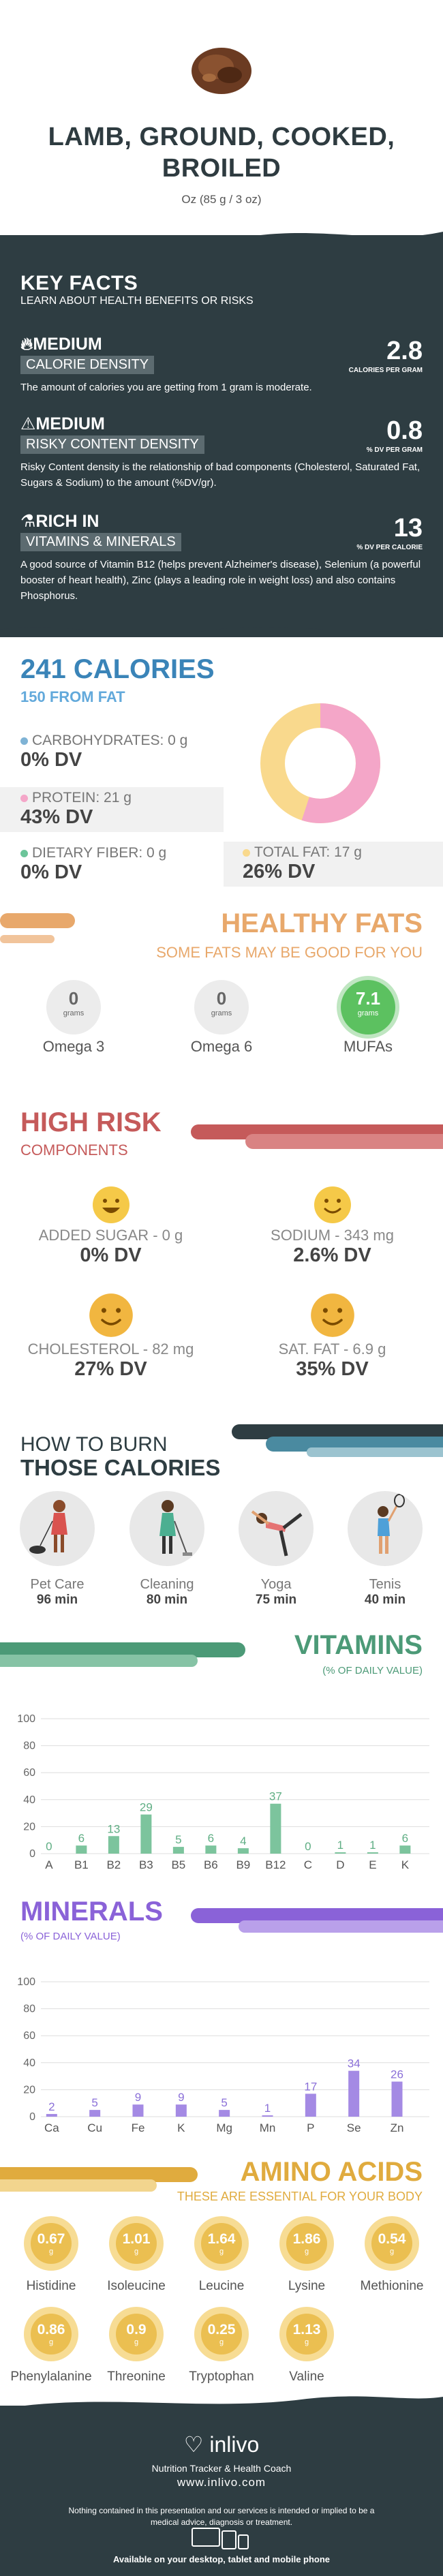 The image size is (443, 2576). What do you see at coordinates (51, 2346) in the screenshot?
I see `amino-phenylalanine: 0.86 g Phenylalanine` at bounding box center [51, 2346].